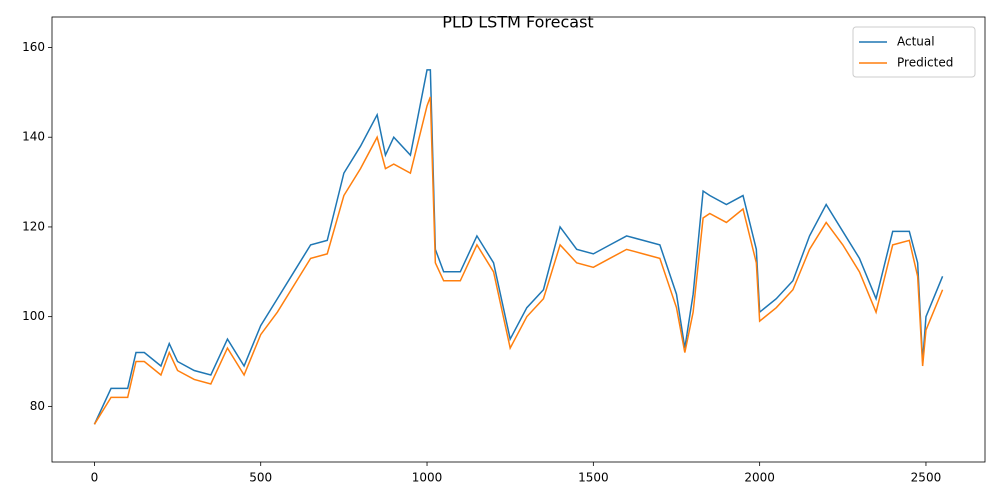  Describe the element at coordinates (33, 137) in the screenshot. I see `y-tick-label: 140` at that location.